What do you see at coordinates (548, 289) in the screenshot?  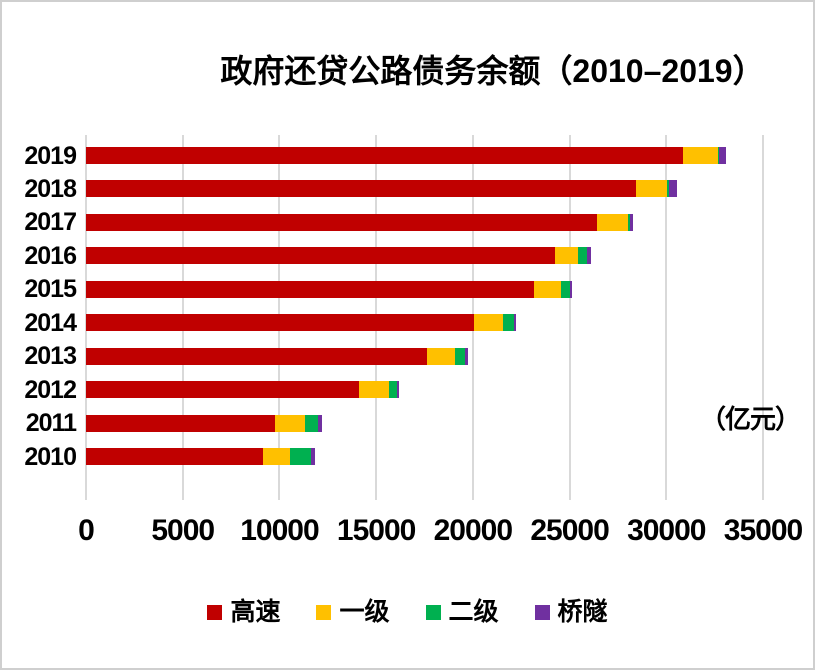 I see `bar-segment-2015-一级` at bounding box center [548, 289].